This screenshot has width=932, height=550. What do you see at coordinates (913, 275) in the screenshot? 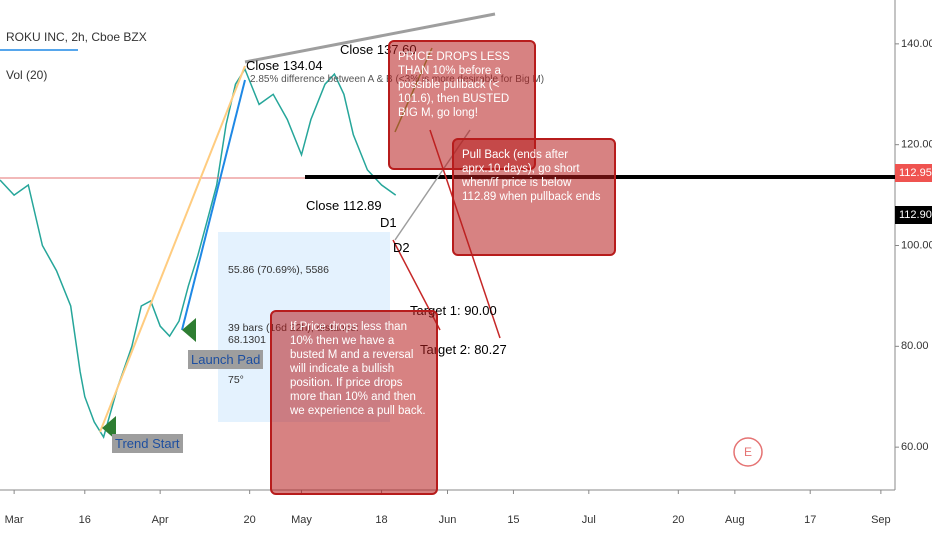
I see `price-axis-bg` at bounding box center [913, 275].